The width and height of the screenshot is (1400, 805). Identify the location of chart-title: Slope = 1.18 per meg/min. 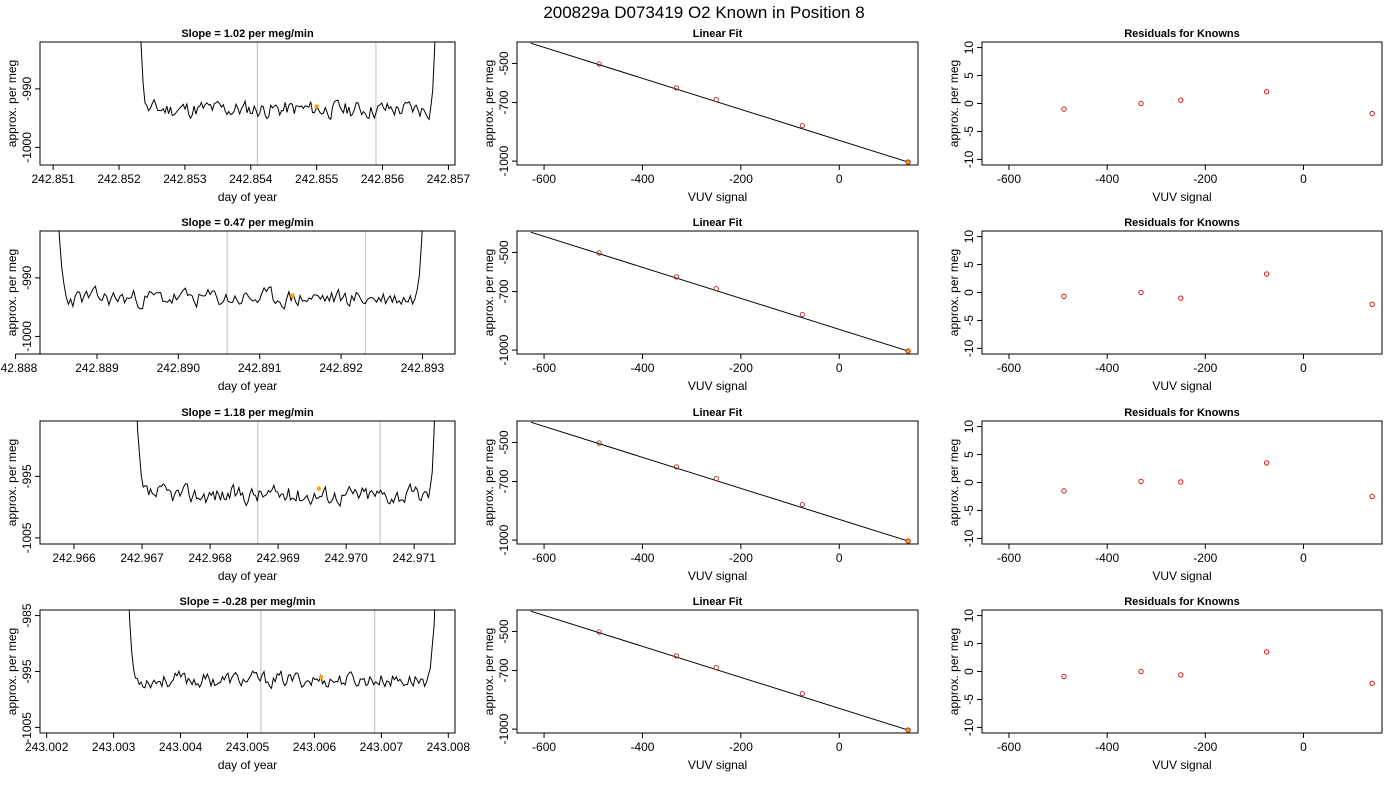
(247, 413).